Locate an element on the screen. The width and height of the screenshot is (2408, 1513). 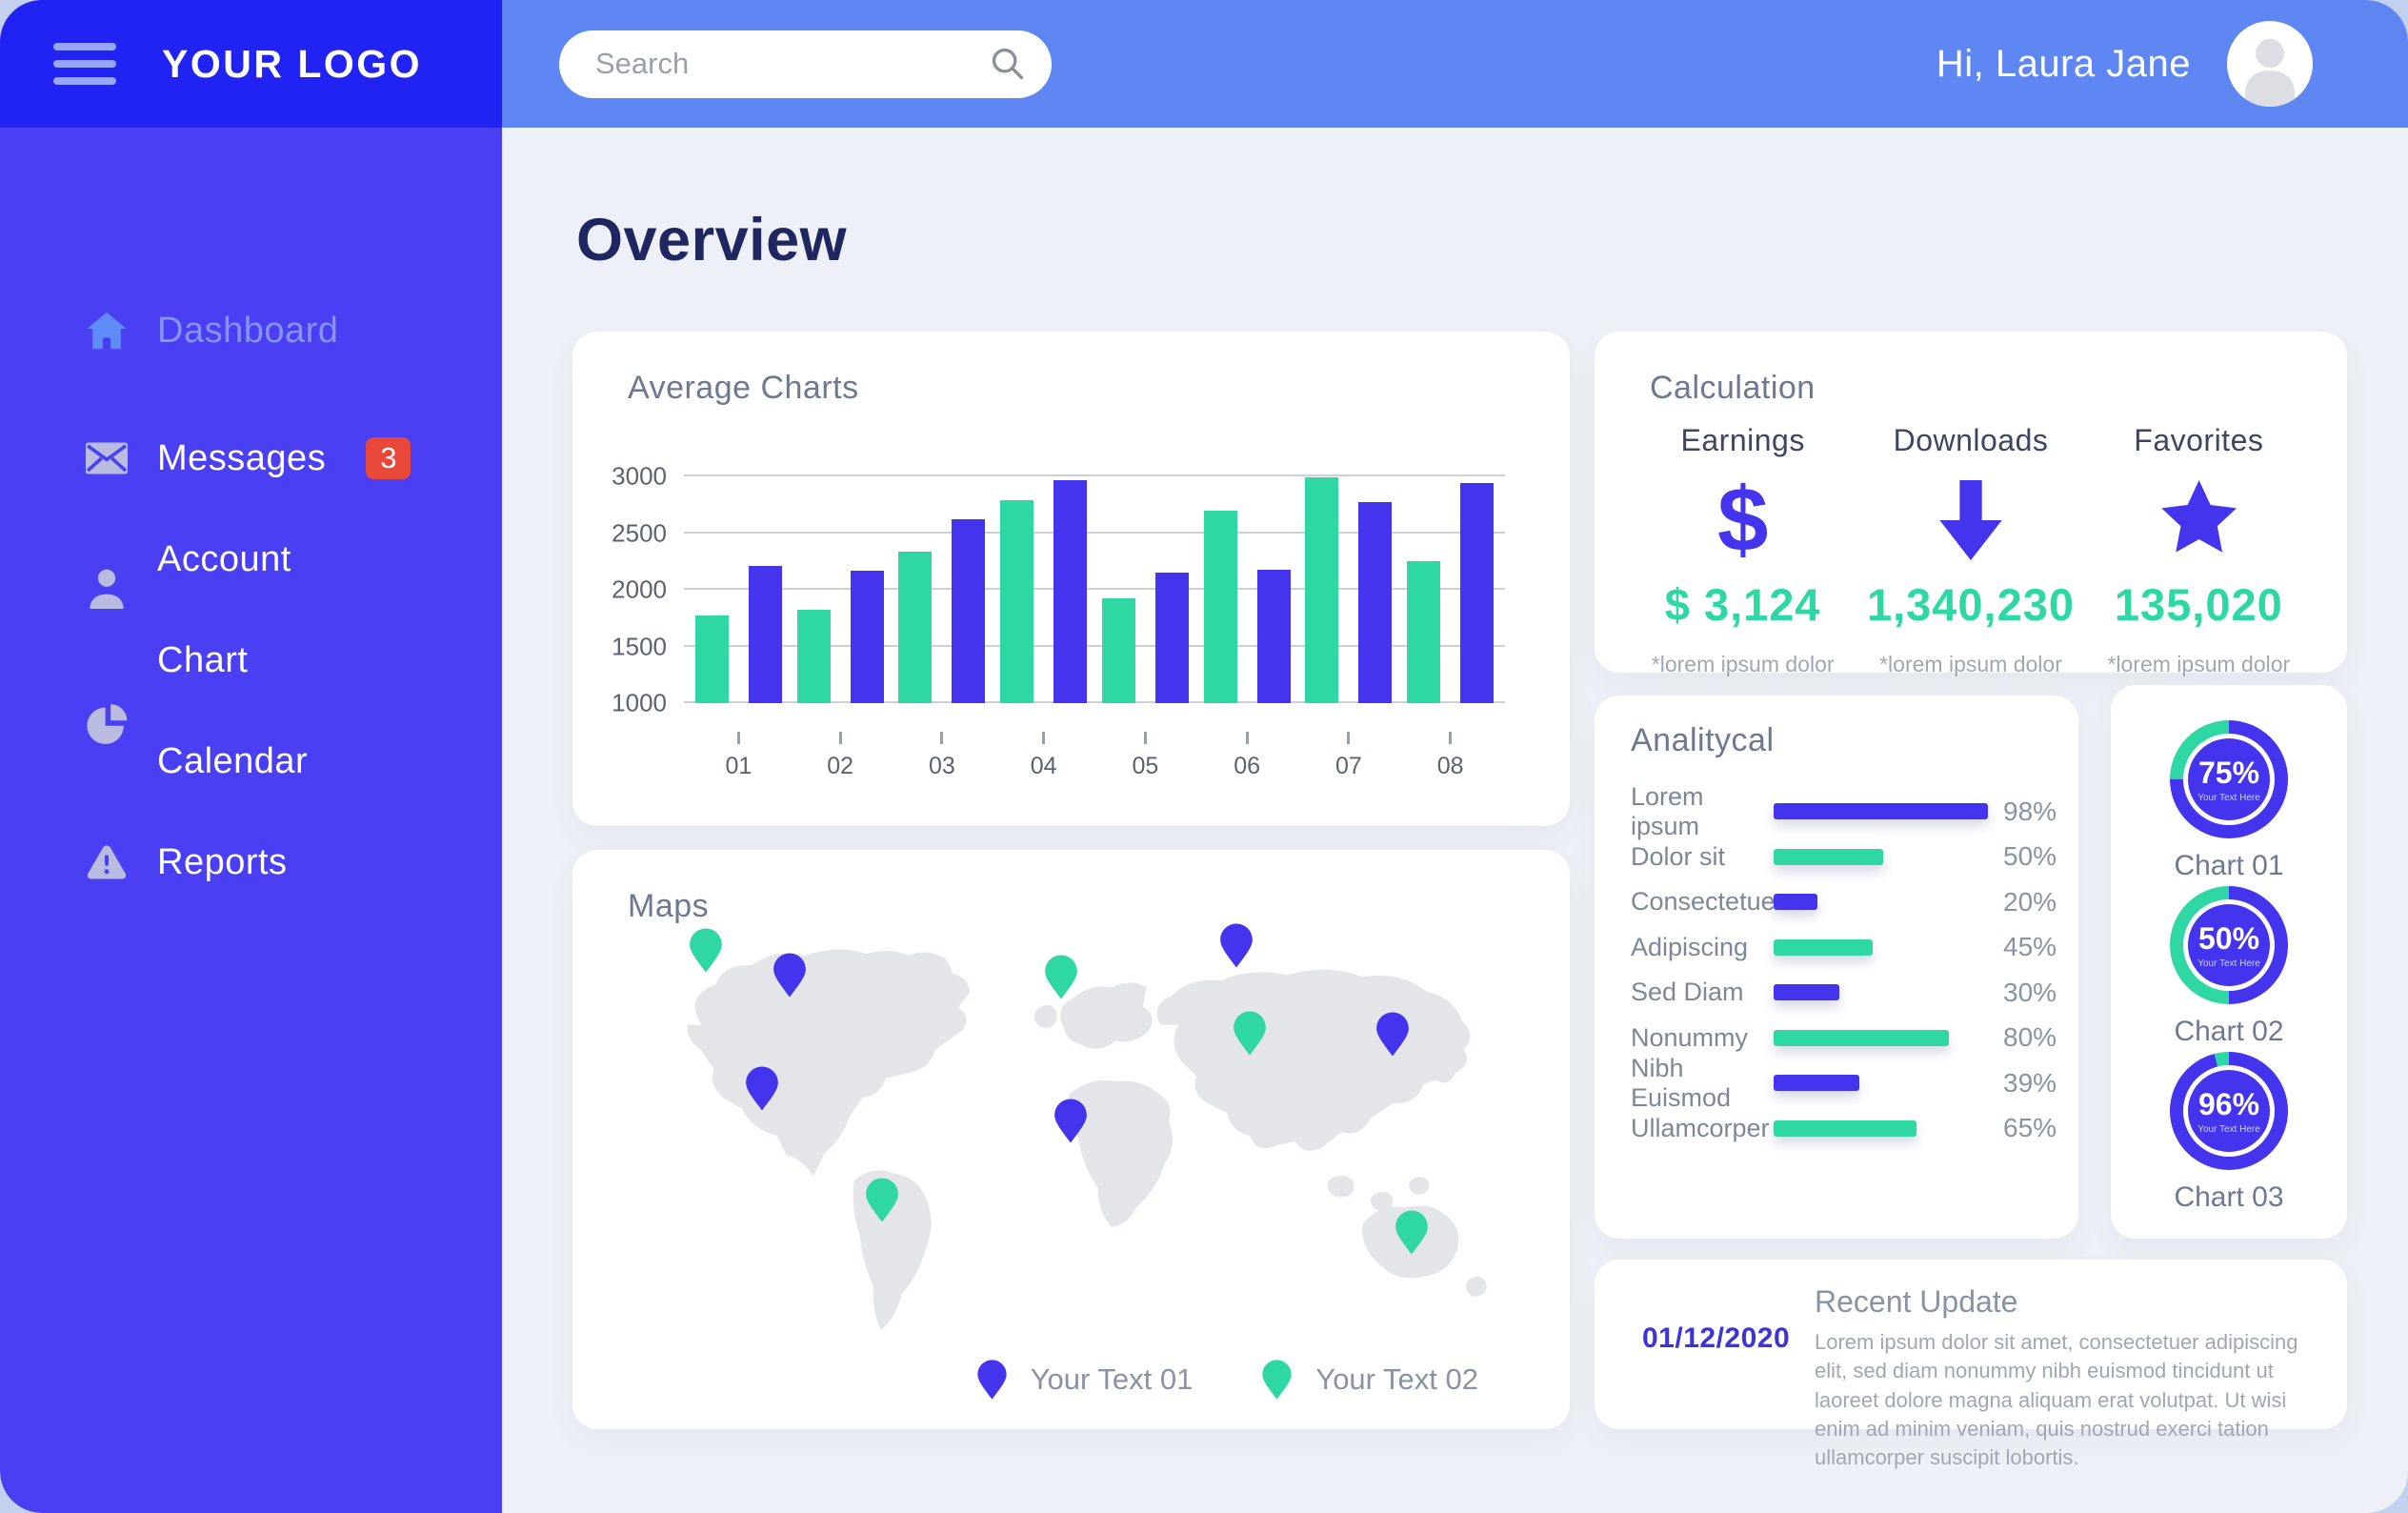
sidebar-item-label: Messages is located at coordinates (242, 457).